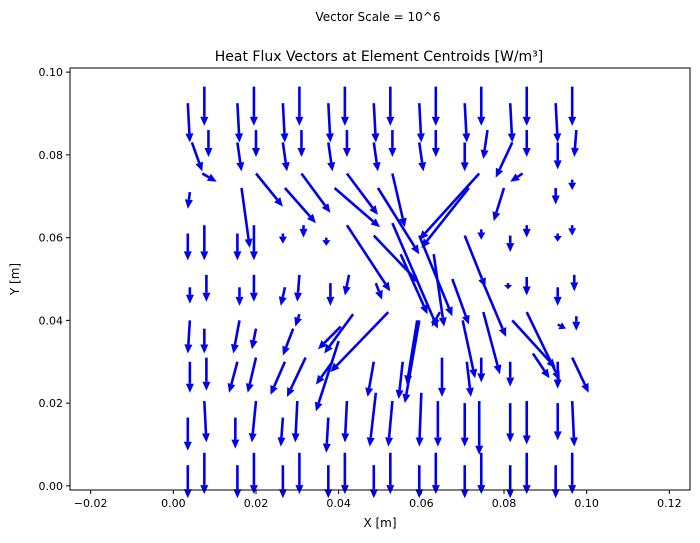  Describe the element at coordinates (504, 503) in the screenshot. I see `x-tick-label: 0.08` at that location.